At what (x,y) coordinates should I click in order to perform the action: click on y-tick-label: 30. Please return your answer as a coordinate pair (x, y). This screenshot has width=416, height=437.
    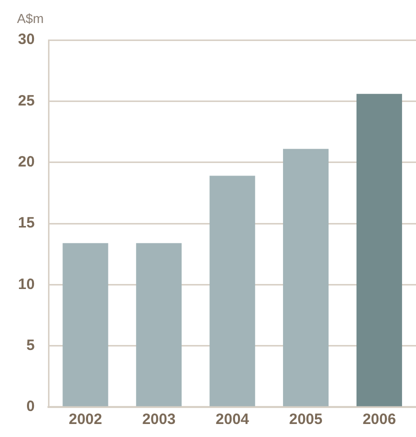
    Looking at the image, I should click on (26, 39).